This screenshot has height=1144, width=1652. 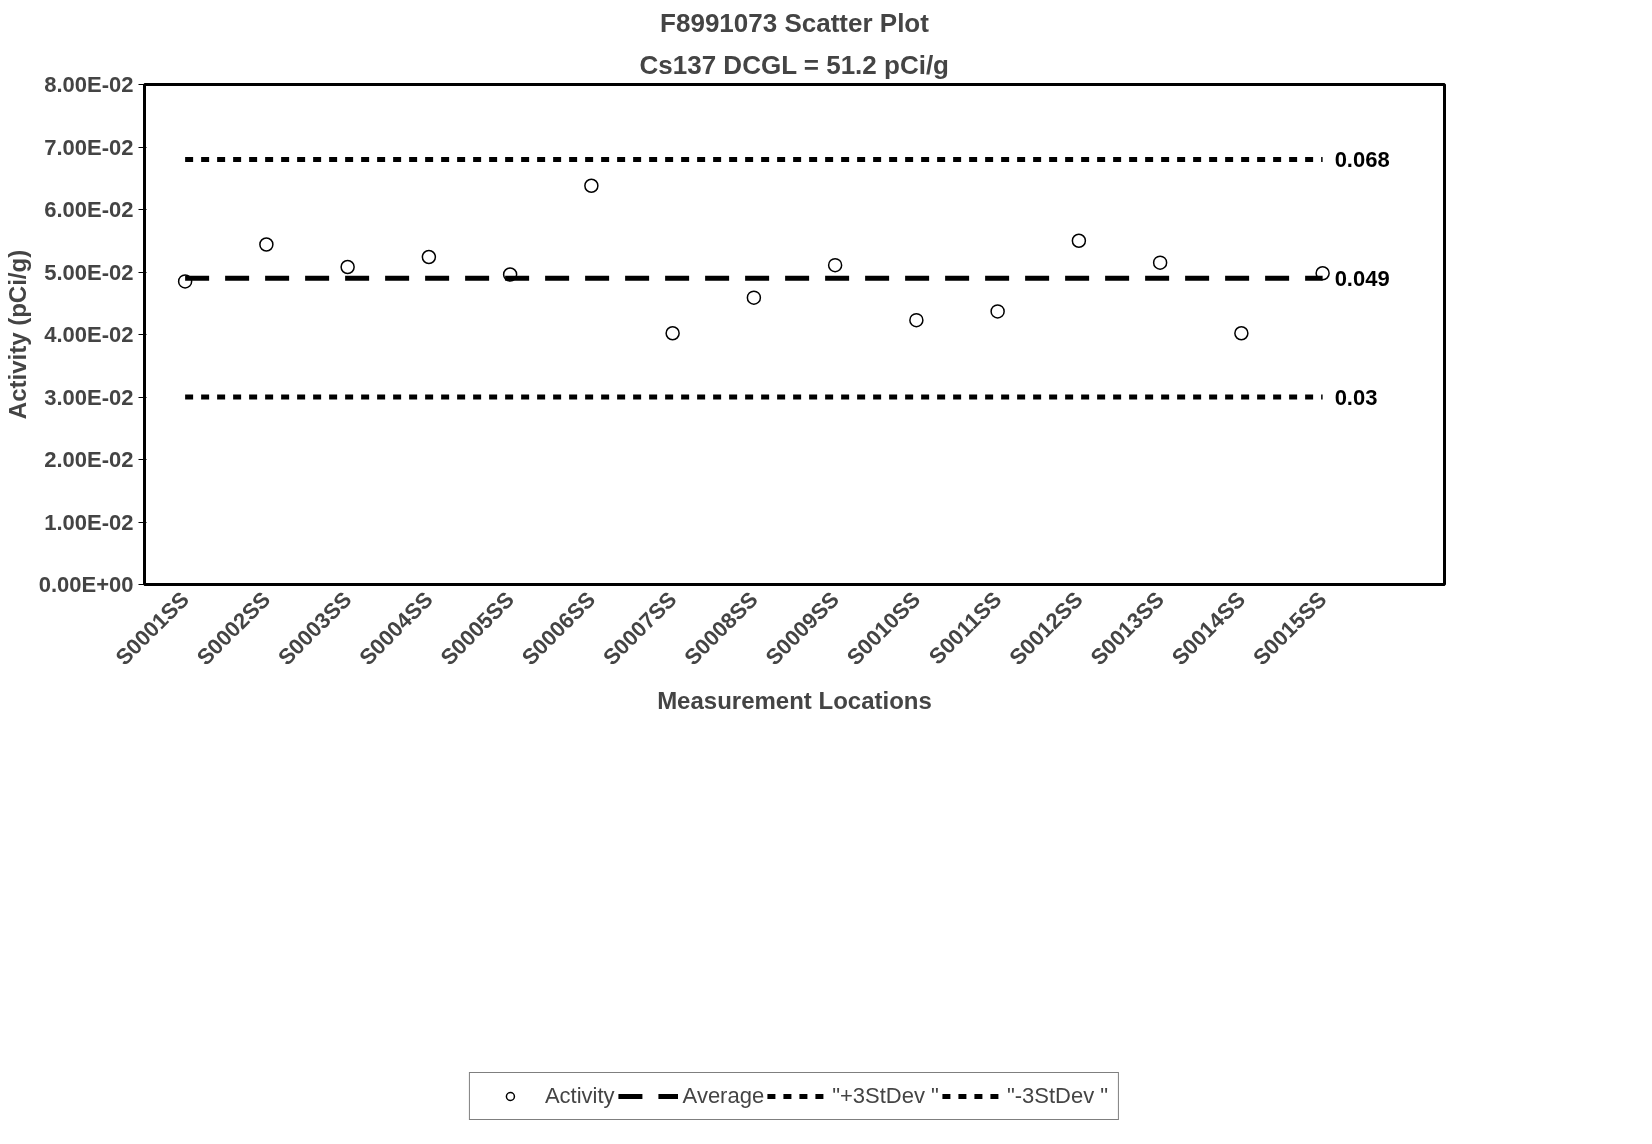 I want to click on y-tick-label: 5.00E-02, so click(x=89, y=272).